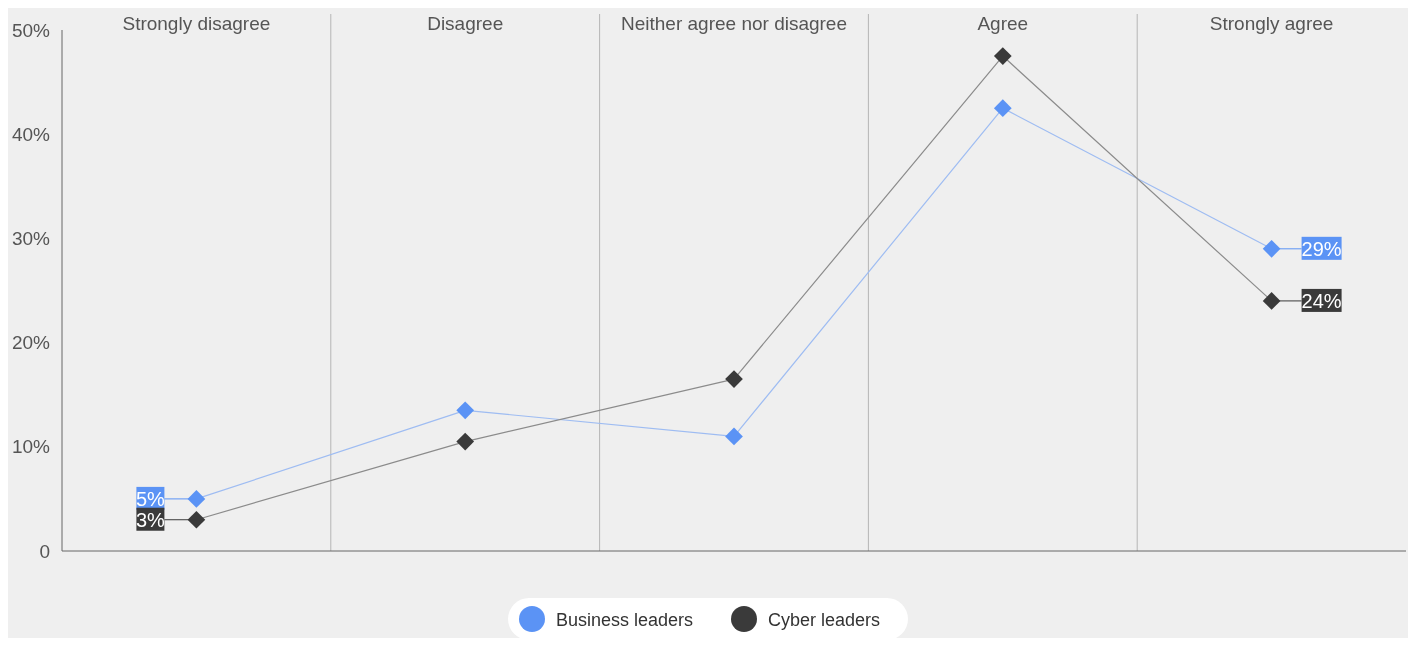  What do you see at coordinates (1271, 23) in the screenshot?
I see `x-tick-label: Strongly agree` at bounding box center [1271, 23].